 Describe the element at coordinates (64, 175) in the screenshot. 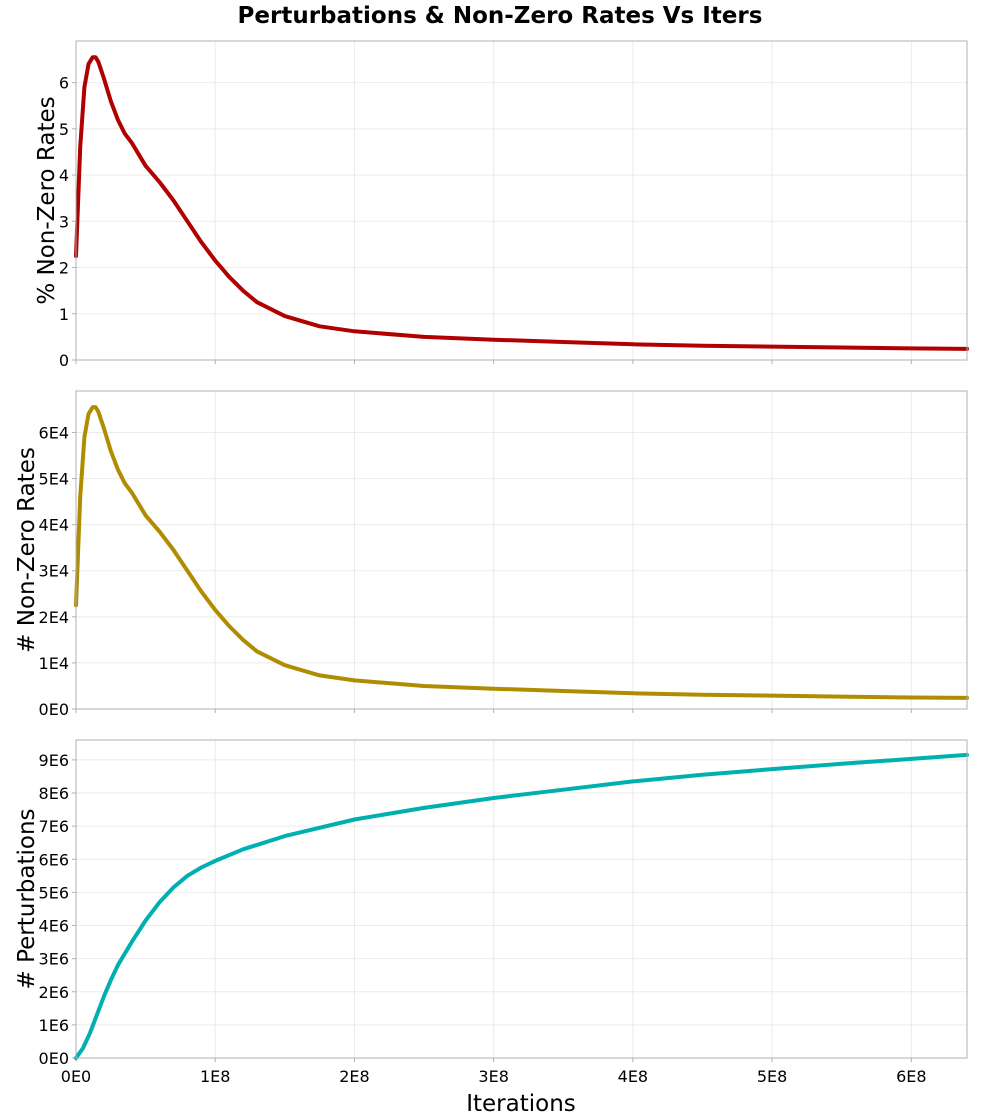

I see `y-tick-label-pct-4: 4` at that location.